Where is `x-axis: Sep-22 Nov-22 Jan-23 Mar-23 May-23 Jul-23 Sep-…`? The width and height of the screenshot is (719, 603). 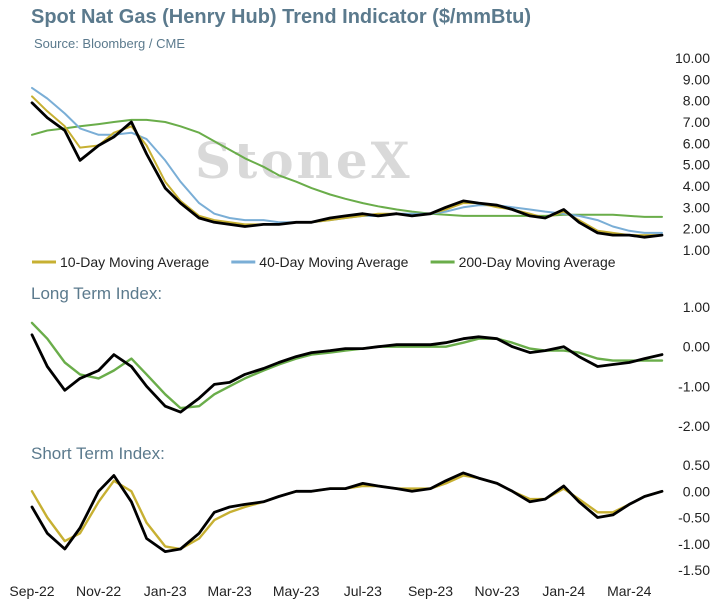
x-axis: Sep-22 Nov-22 Jan-23 Mar-23 May-23 Jul-23 Sep-… is located at coordinates (330, 591).